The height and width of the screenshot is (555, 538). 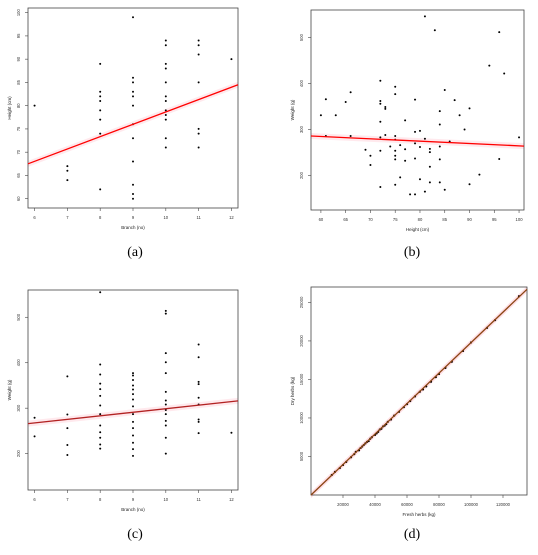 What do you see at coordinates (439, 504) in the screenshot?
I see `x-tick-label: 80000` at bounding box center [439, 504].